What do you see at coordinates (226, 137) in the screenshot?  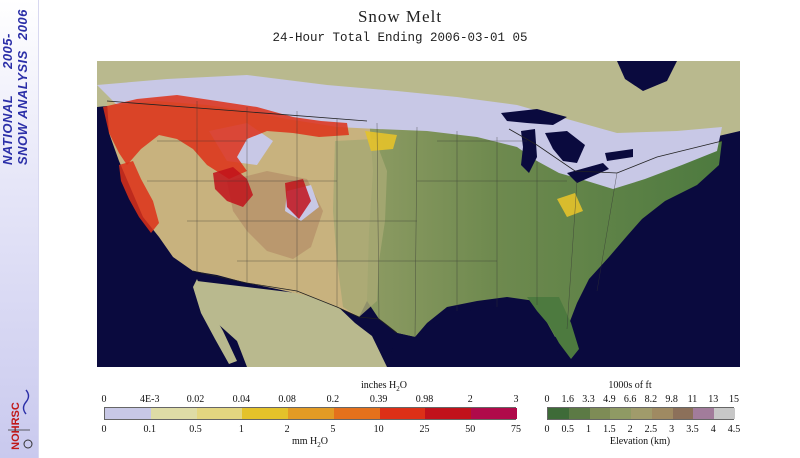 I see `melt-pacific-northwest` at bounding box center [226, 137].